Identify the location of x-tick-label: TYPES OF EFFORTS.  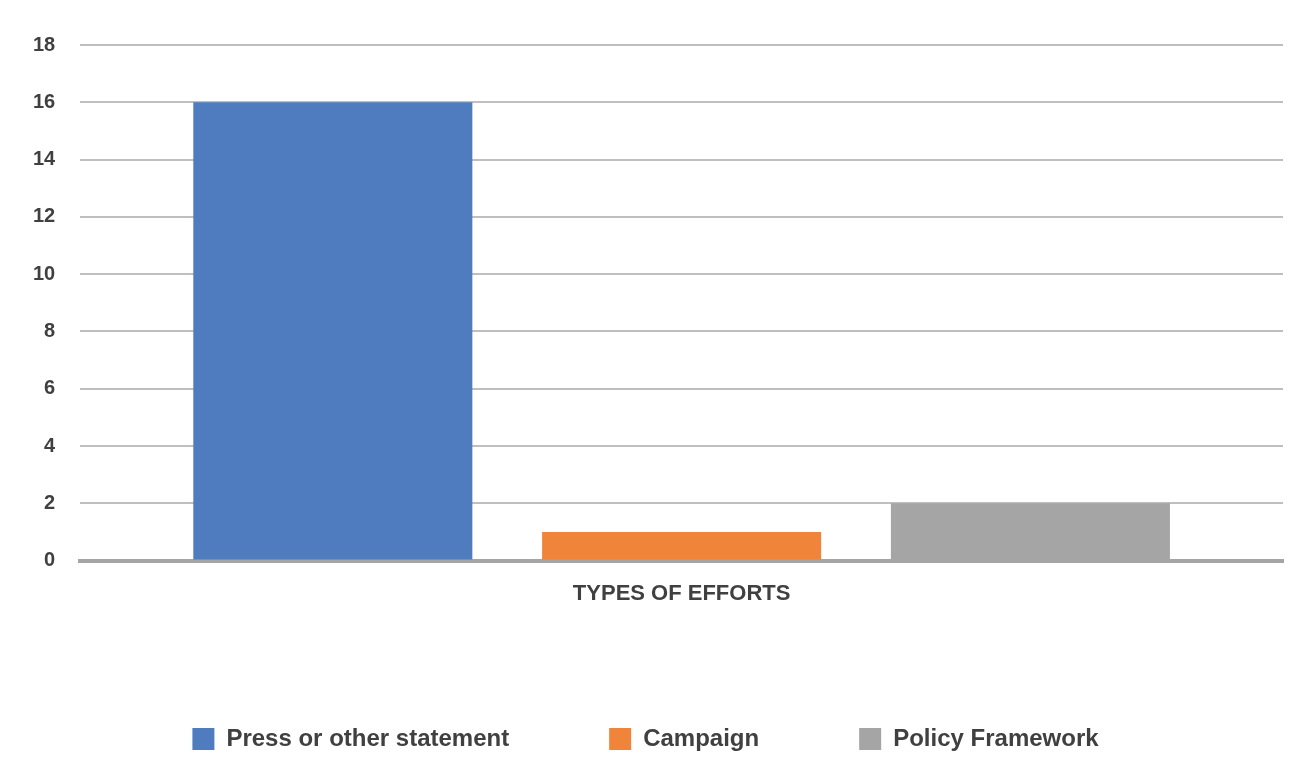
(681, 592).